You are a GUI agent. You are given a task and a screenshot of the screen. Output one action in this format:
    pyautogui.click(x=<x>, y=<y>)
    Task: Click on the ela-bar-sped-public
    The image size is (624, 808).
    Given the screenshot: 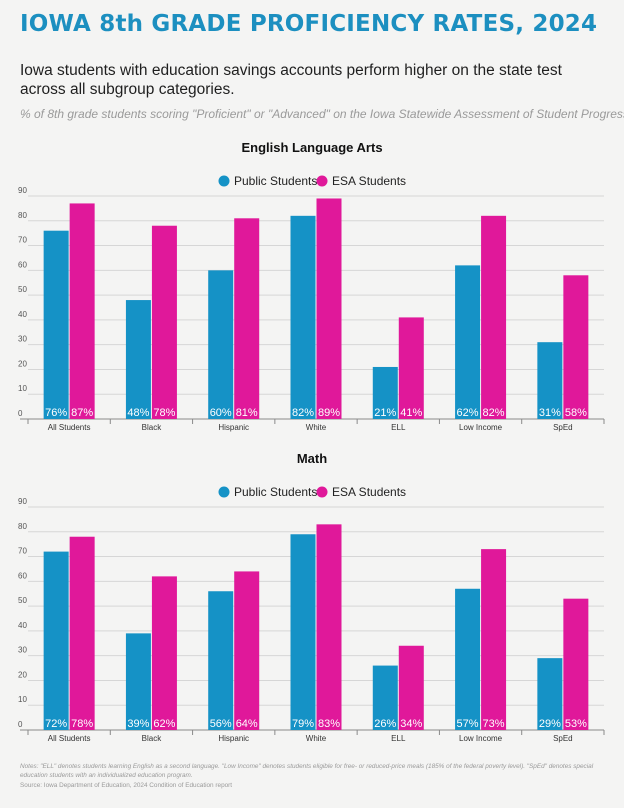 What is the action you would take?
    pyautogui.click(x=550, y=380)
    